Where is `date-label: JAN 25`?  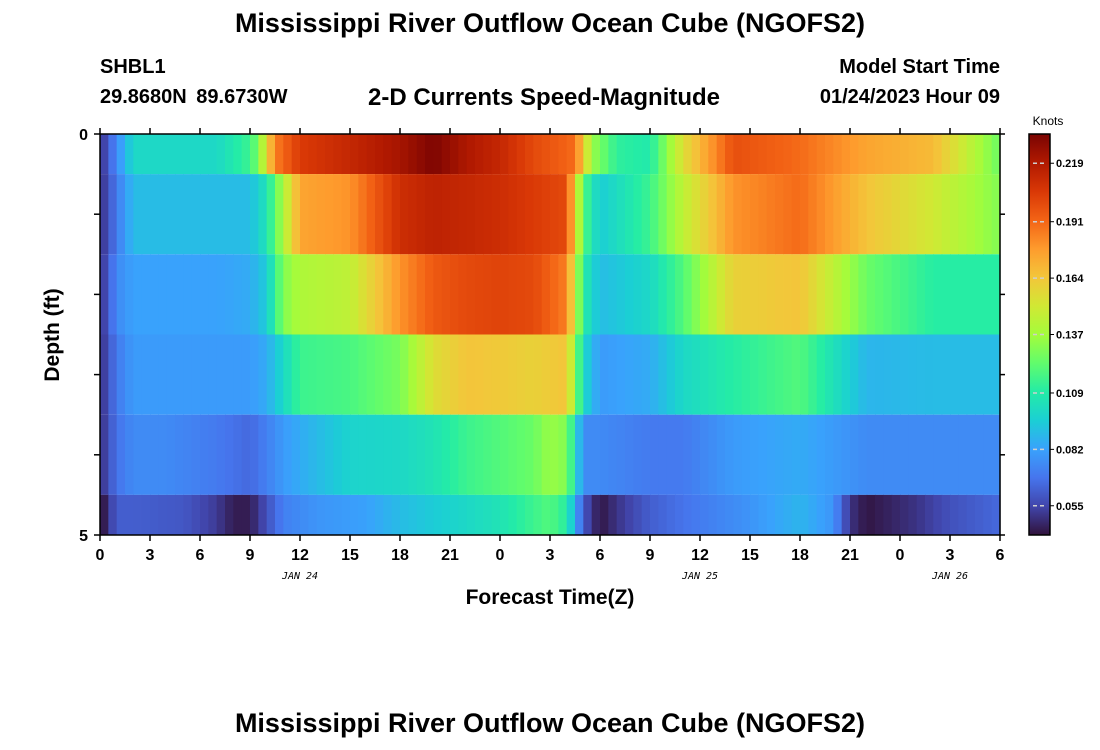 date-label: JAN 25 is located at coordinates (699, 576).